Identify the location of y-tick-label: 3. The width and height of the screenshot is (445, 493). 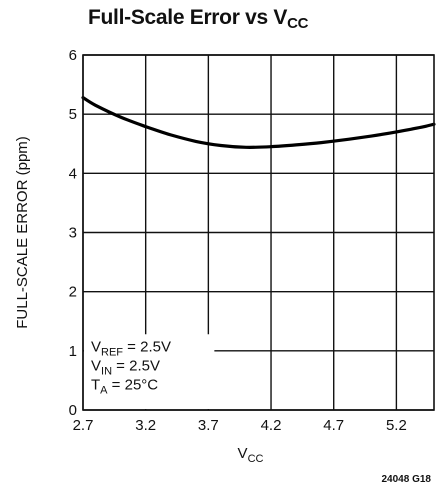
(73, 233).